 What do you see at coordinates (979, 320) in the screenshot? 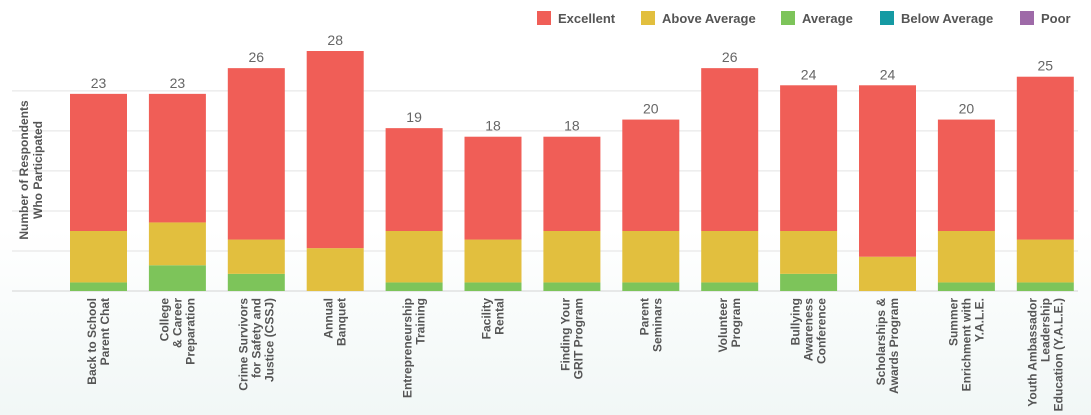
I see `category-label-line: Y.A.L.E.` at bounding box center [979, 320].